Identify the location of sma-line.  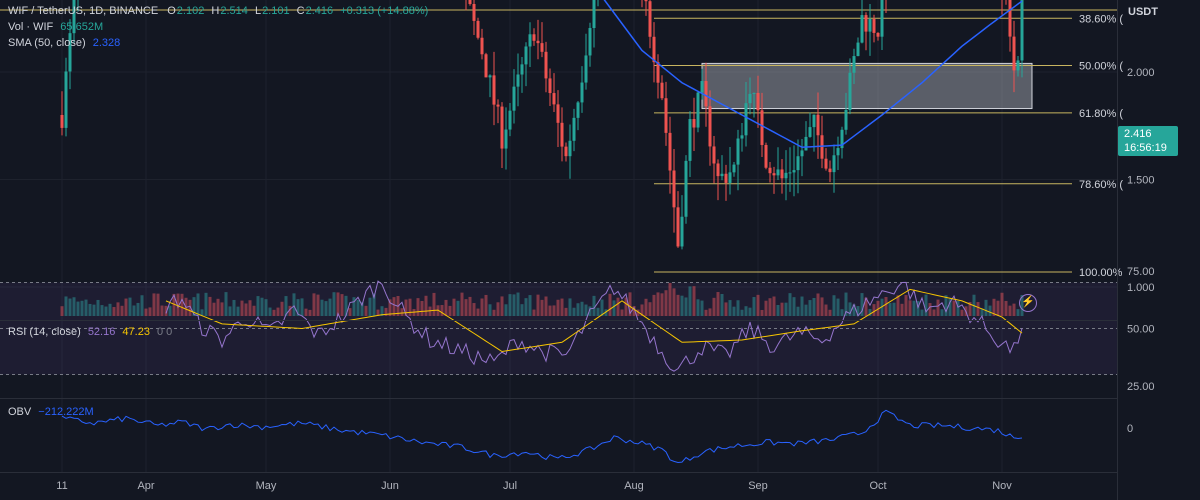
(813, 74).